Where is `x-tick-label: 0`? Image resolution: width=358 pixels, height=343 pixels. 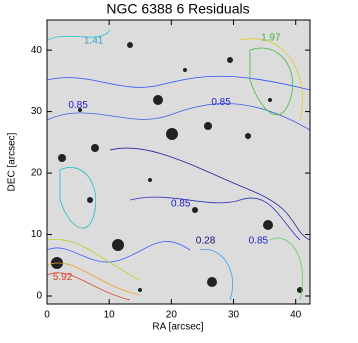 x-tick-label: 0 is located at coordinates (47, 315).